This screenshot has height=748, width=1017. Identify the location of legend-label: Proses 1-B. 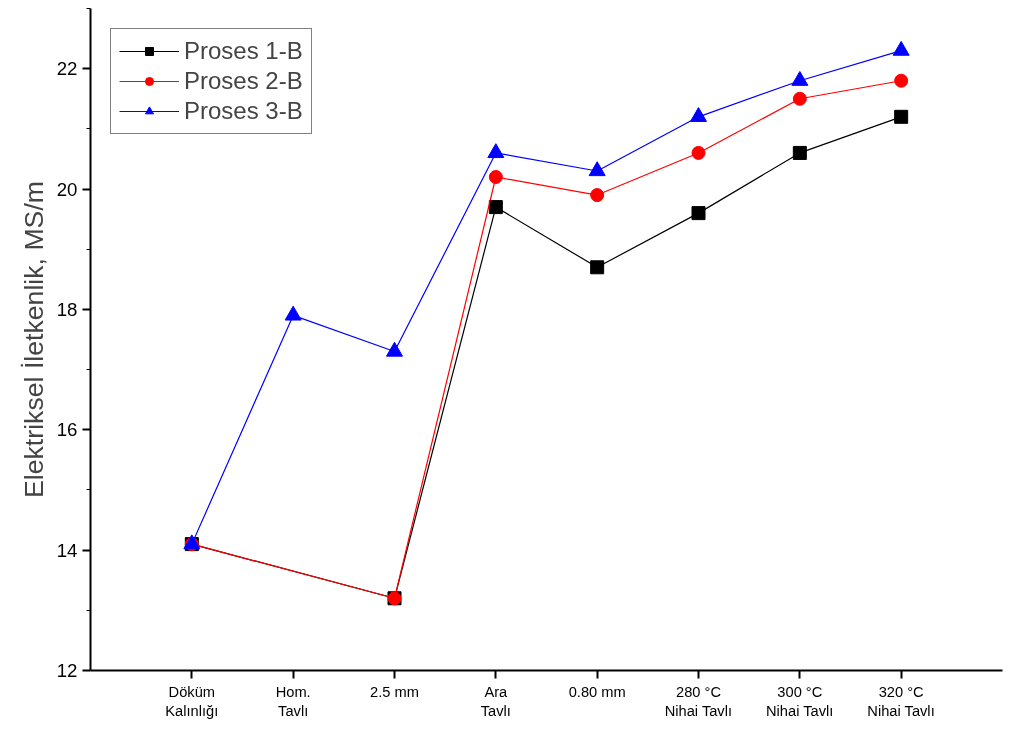
(243, 51).